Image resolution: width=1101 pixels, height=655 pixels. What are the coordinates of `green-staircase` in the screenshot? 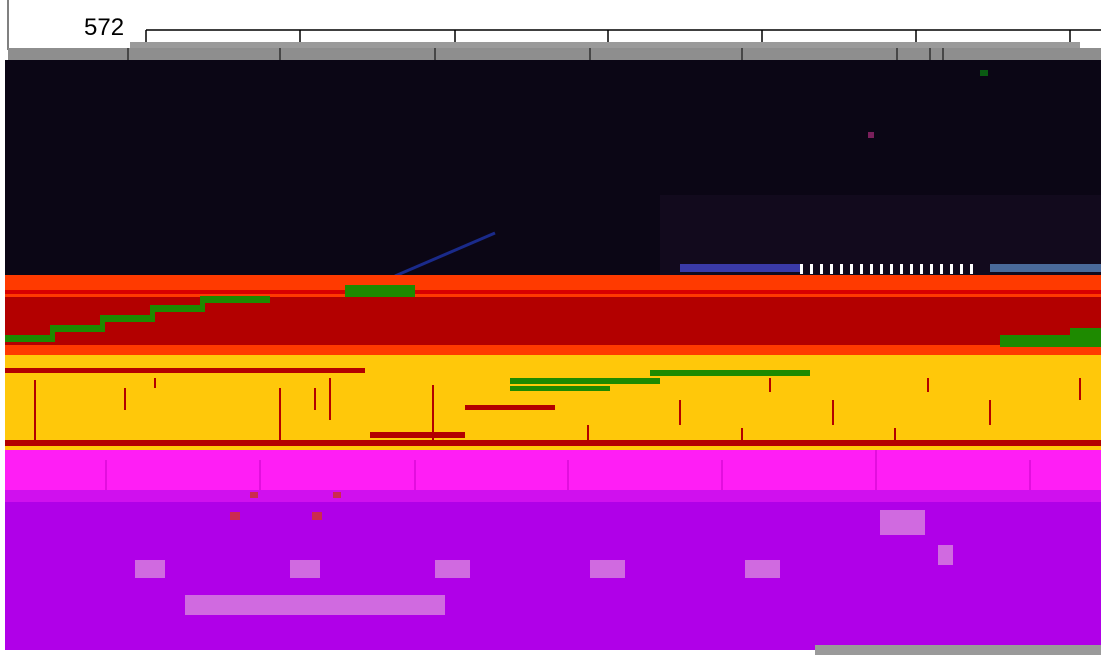 It's located at (137, 320).